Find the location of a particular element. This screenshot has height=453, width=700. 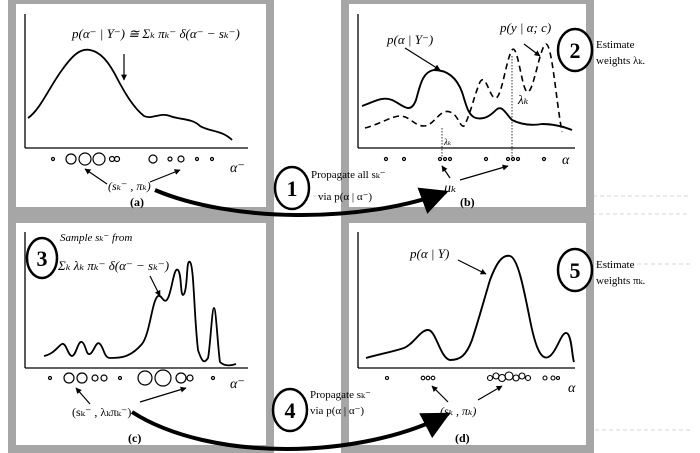

step-3: 3 is located at coordinates (42, 258).